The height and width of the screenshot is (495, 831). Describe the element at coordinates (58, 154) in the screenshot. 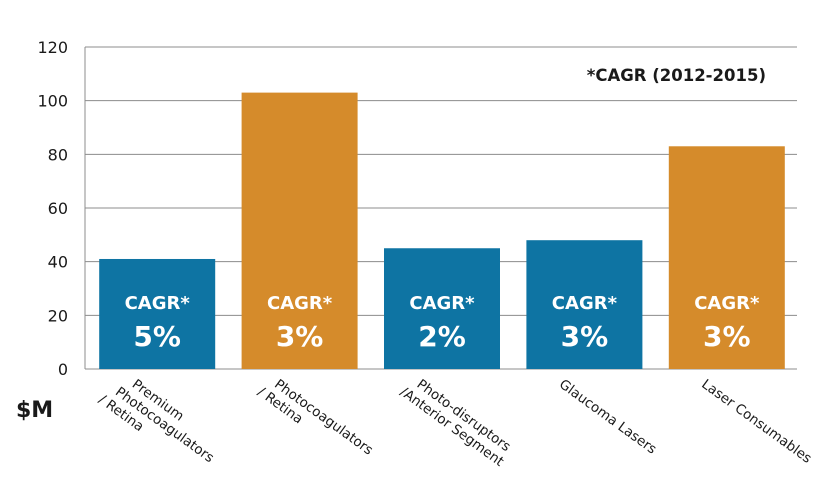

I see `y-tick-label: 80` at that location.